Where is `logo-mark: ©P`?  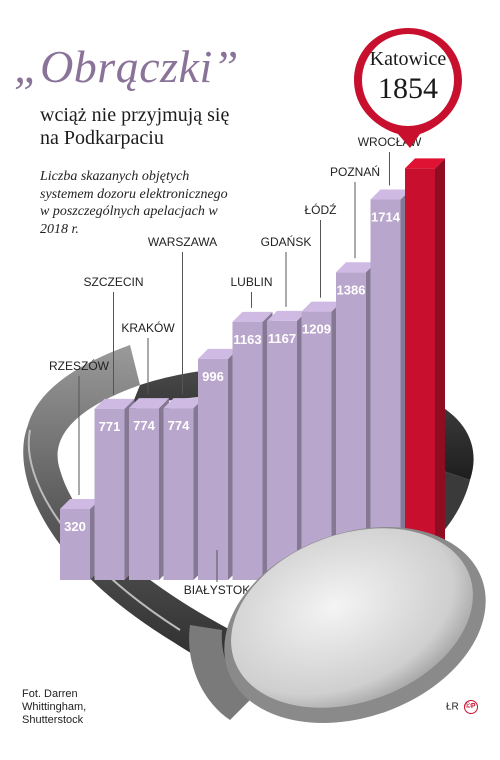
logo-mark: ©P is located at coordinates (470, 707).